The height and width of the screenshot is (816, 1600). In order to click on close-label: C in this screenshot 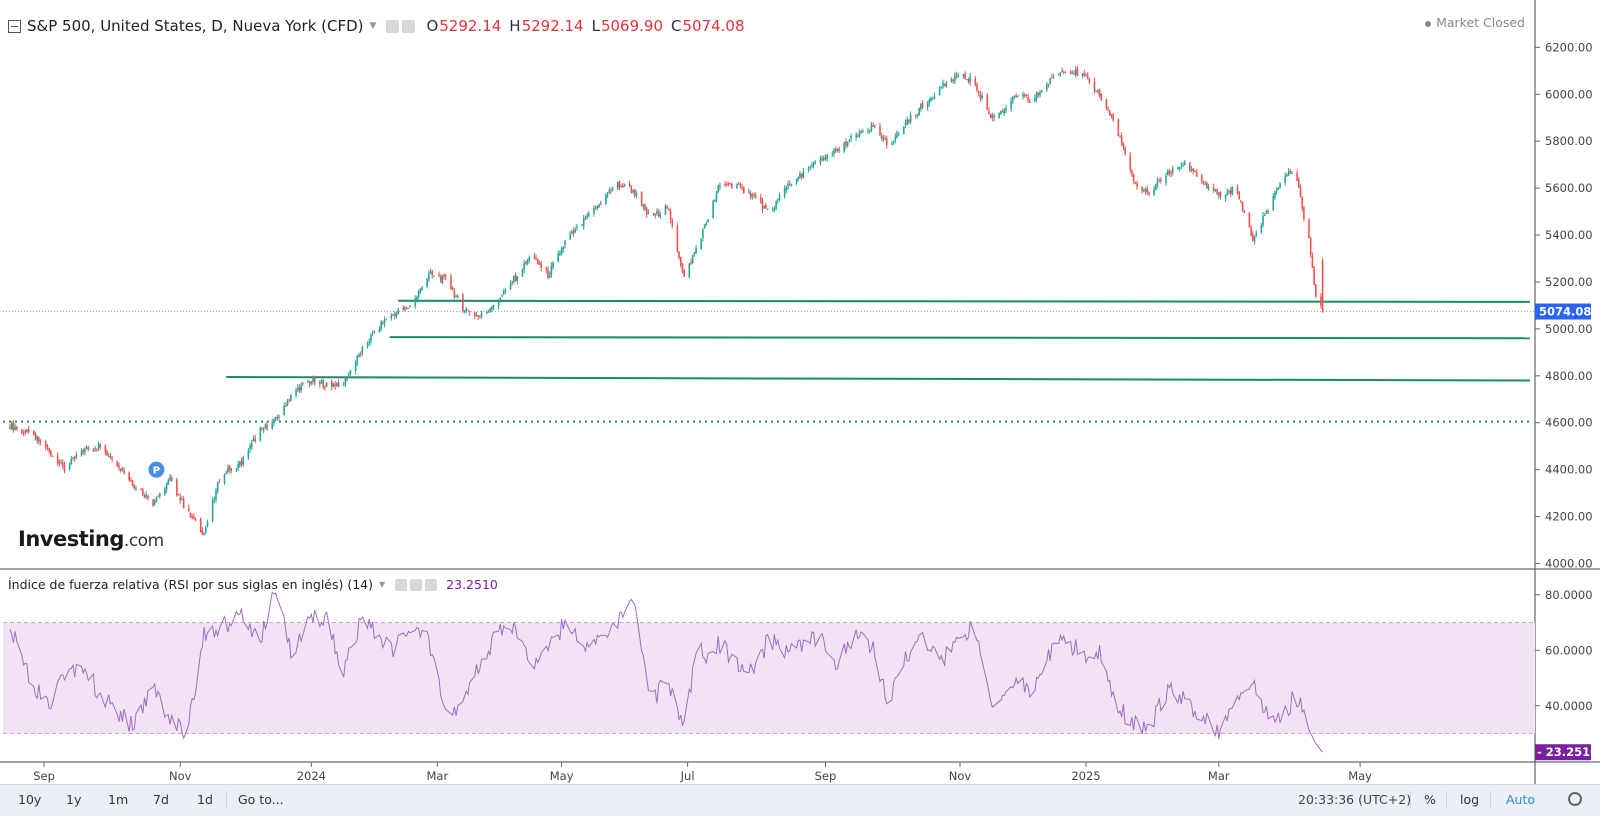, I will do `click(676, 26)`.